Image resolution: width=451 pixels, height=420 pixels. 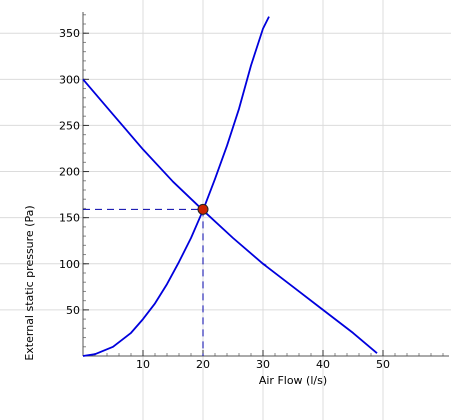 I want to click on y-tick-label: 350, so click(x=69, y=33).